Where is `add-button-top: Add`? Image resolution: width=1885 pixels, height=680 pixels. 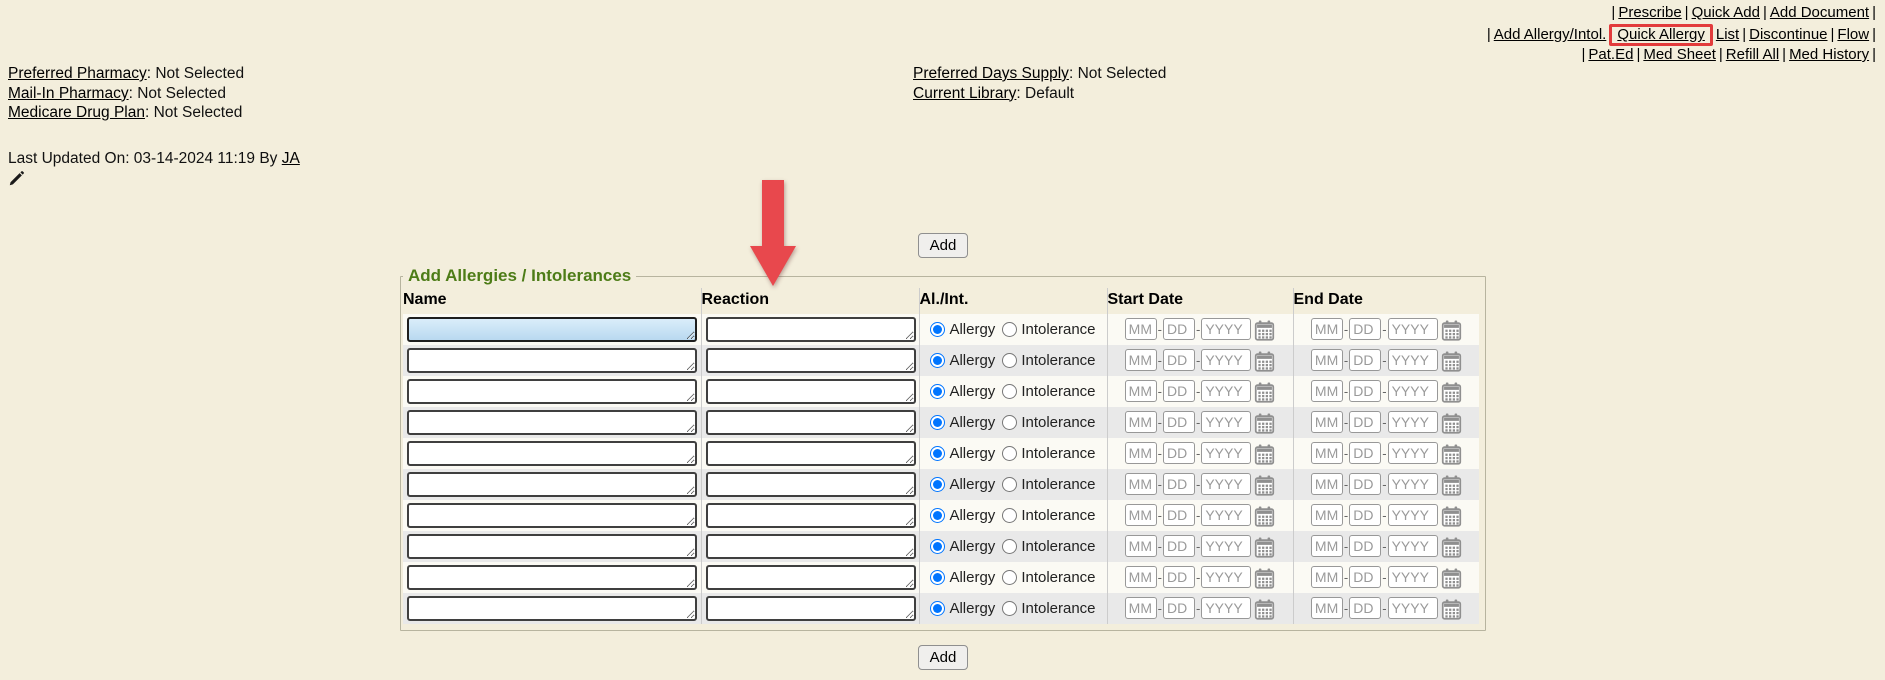 add-button-top: Add is located at coordinates (943, 245).